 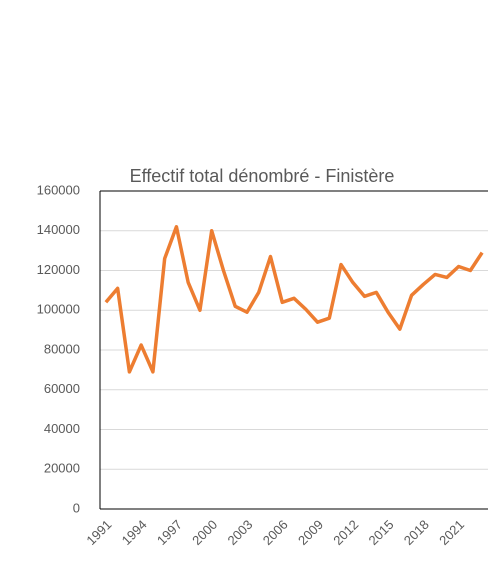 I want to click on y-tick-label: 80000, so click(x=62, y=348).